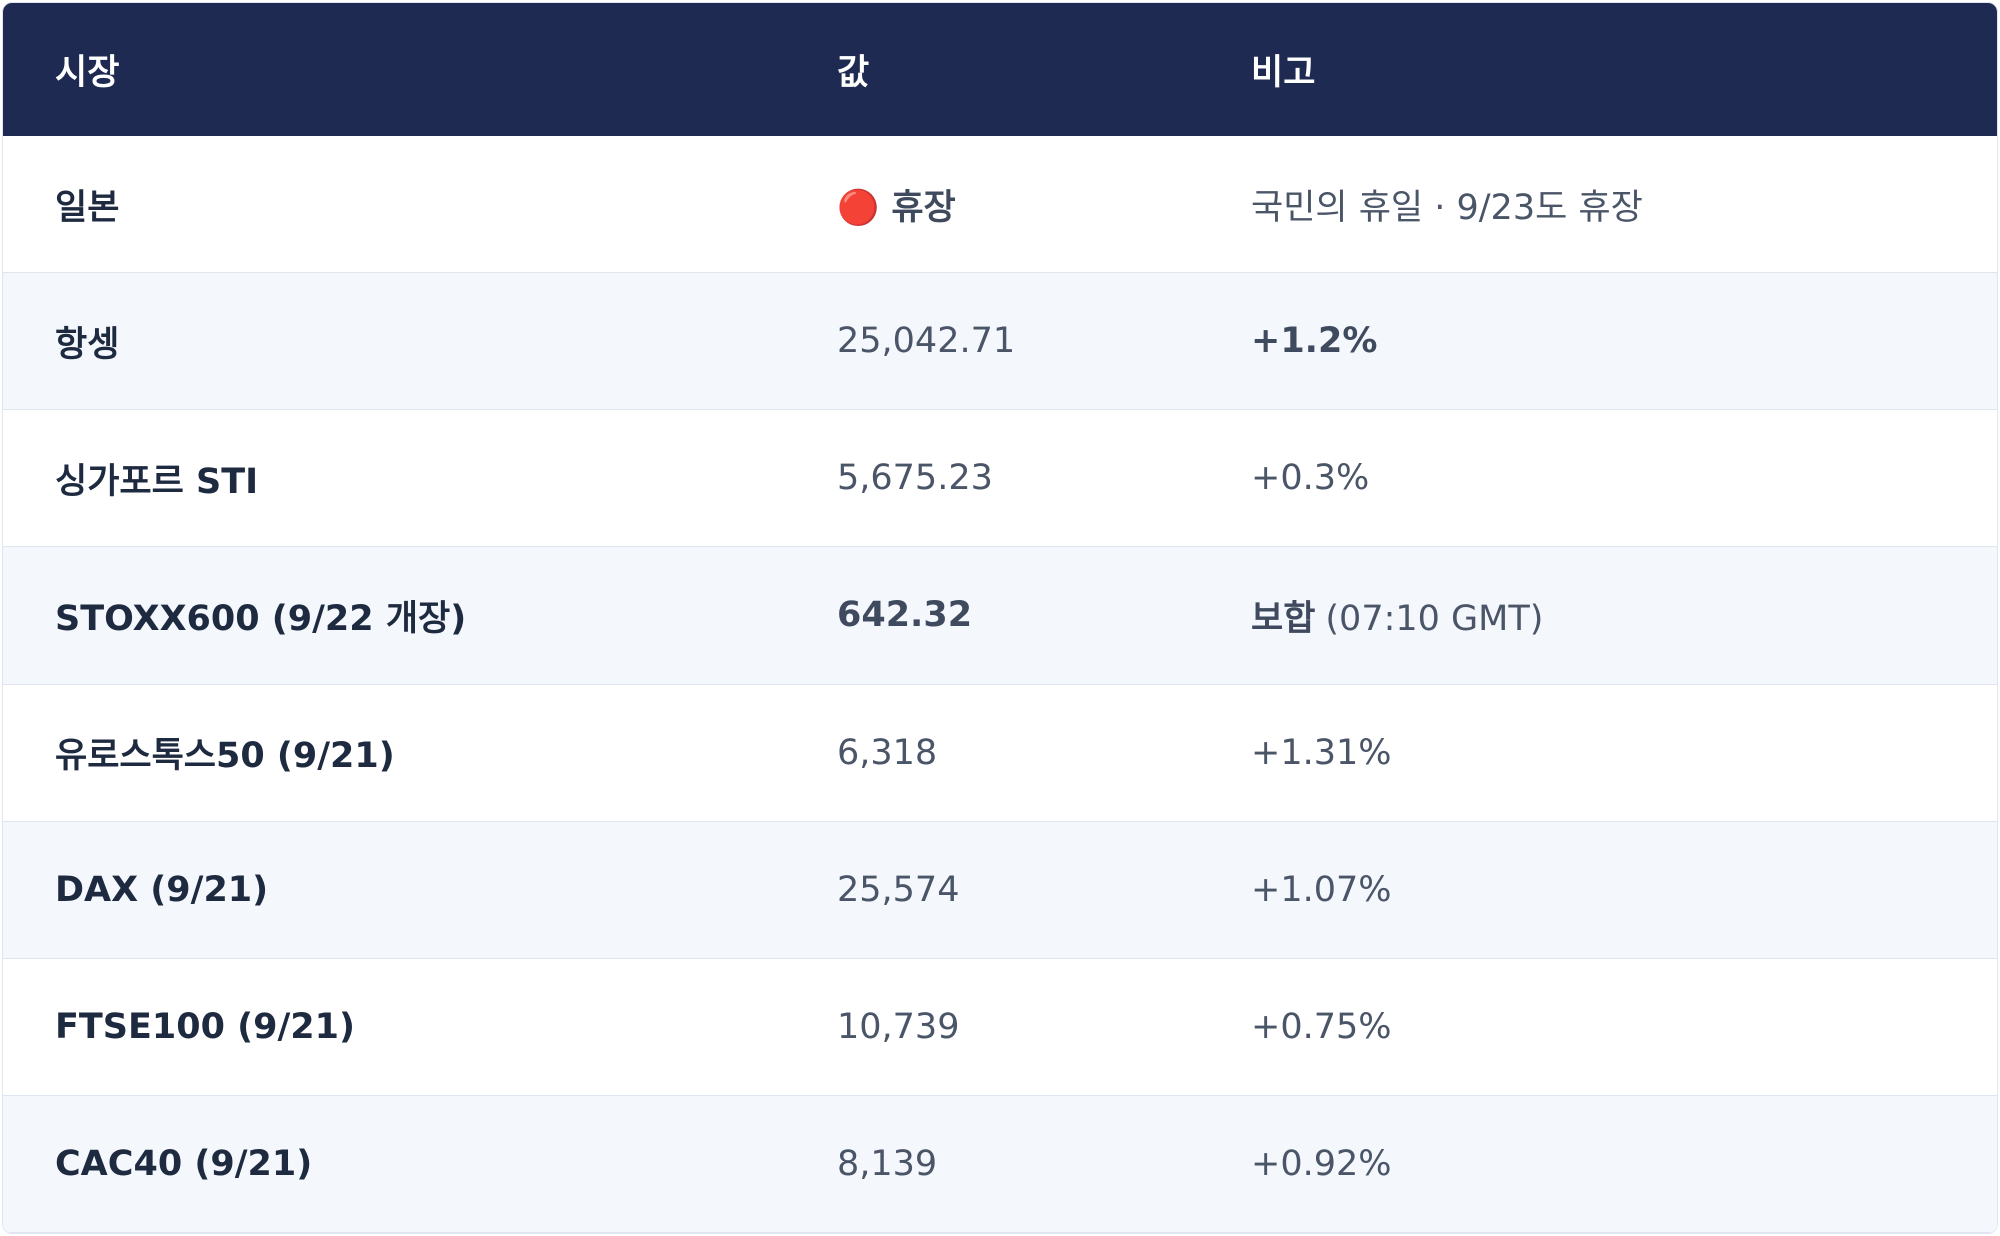 The image size is (2000, 1236). I want to click on table-row: 싱가포르 STI 5,675.23 +0.3%, so click(1000, 479).